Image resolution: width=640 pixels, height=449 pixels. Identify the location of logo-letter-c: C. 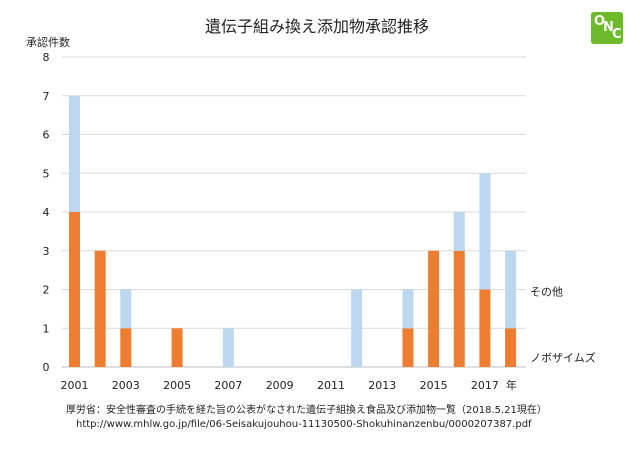
(617, 34).